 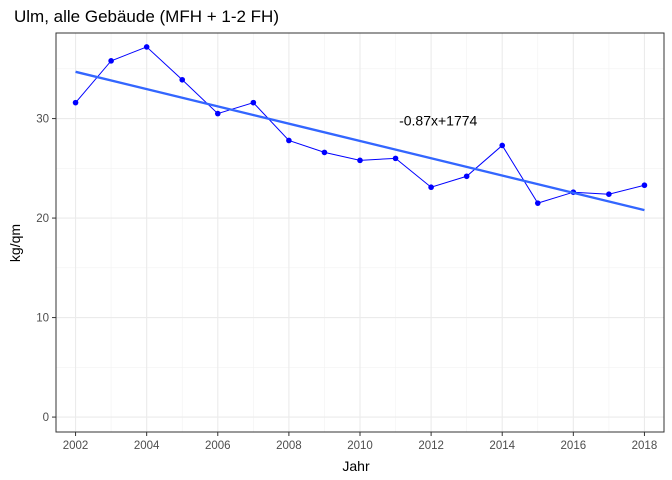 What do you see at coordinates (502, 446) in the screenshot?
I see `x-tick-label: 2014` at bounding box center [502, 446].